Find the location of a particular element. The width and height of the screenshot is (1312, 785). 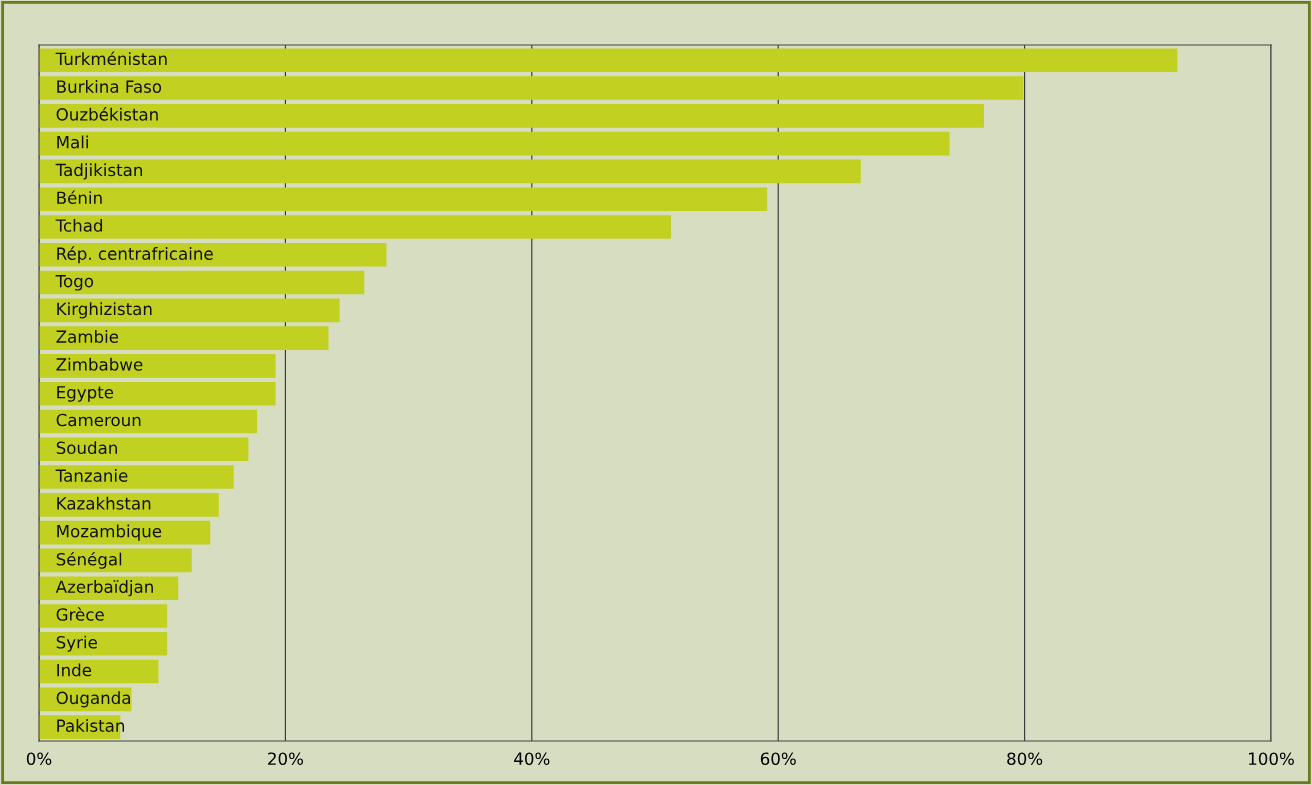

y-tick-label: Mozambique is located at coordinates (109, 532).